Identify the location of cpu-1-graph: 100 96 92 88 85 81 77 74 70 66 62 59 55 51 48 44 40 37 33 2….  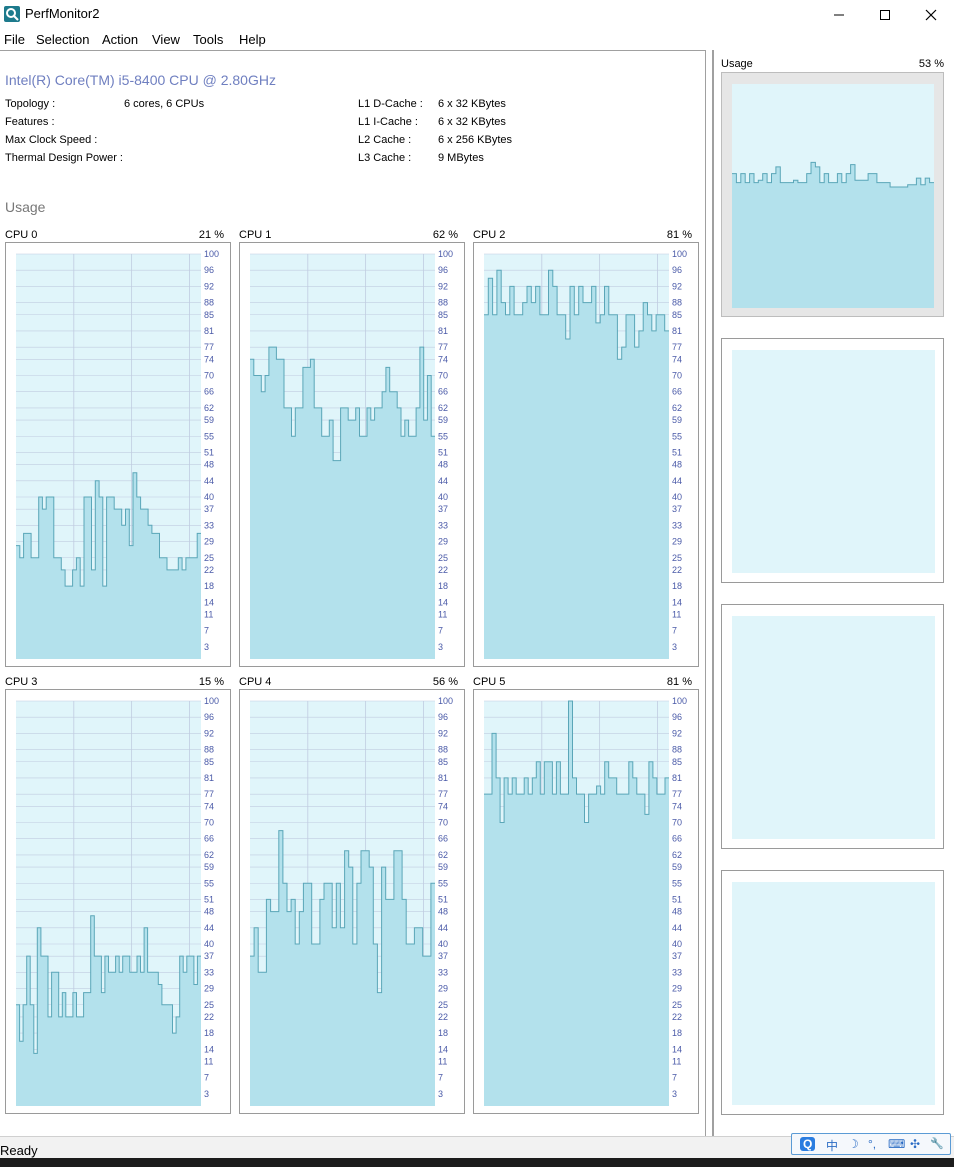
(352, 454).